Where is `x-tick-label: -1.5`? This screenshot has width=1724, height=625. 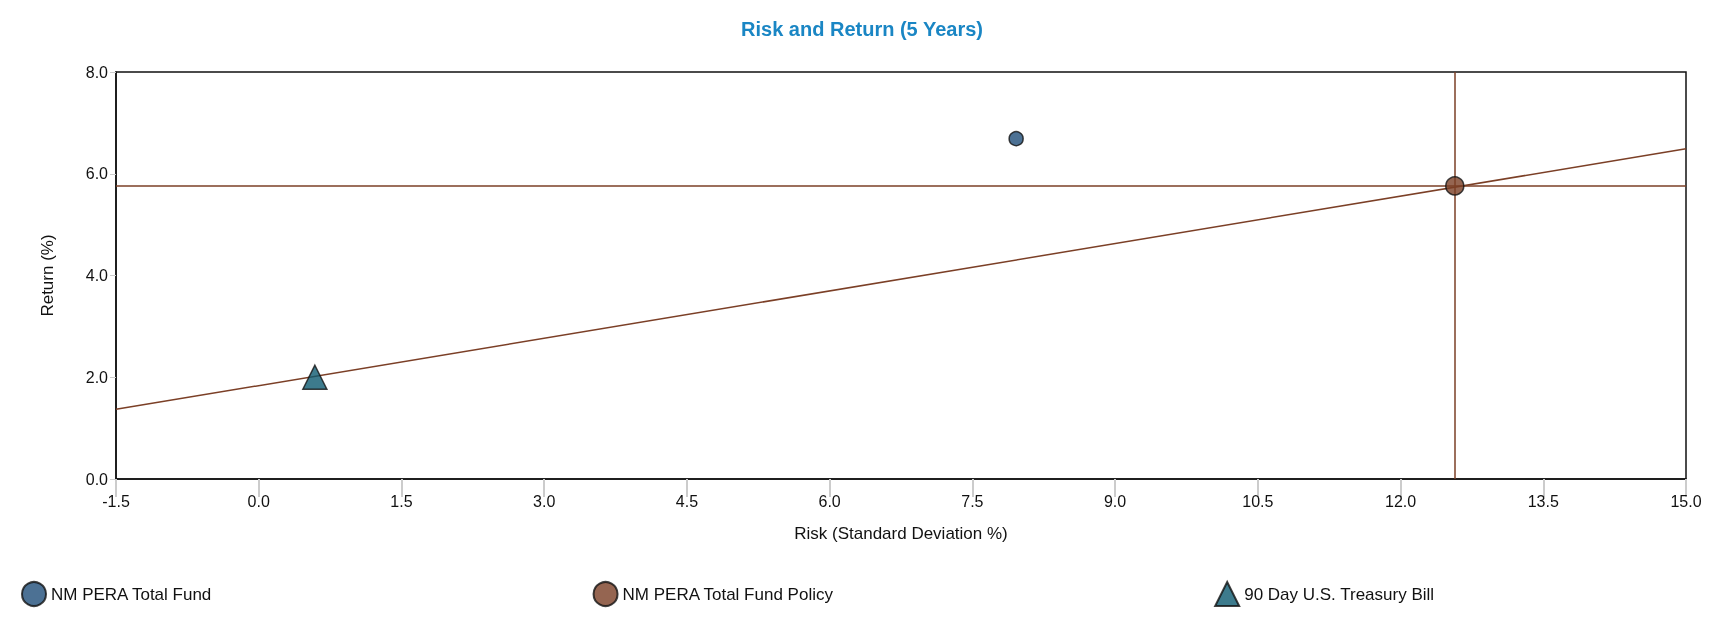
x-tick-label: -1.5 is located at coordinates (116, 501).